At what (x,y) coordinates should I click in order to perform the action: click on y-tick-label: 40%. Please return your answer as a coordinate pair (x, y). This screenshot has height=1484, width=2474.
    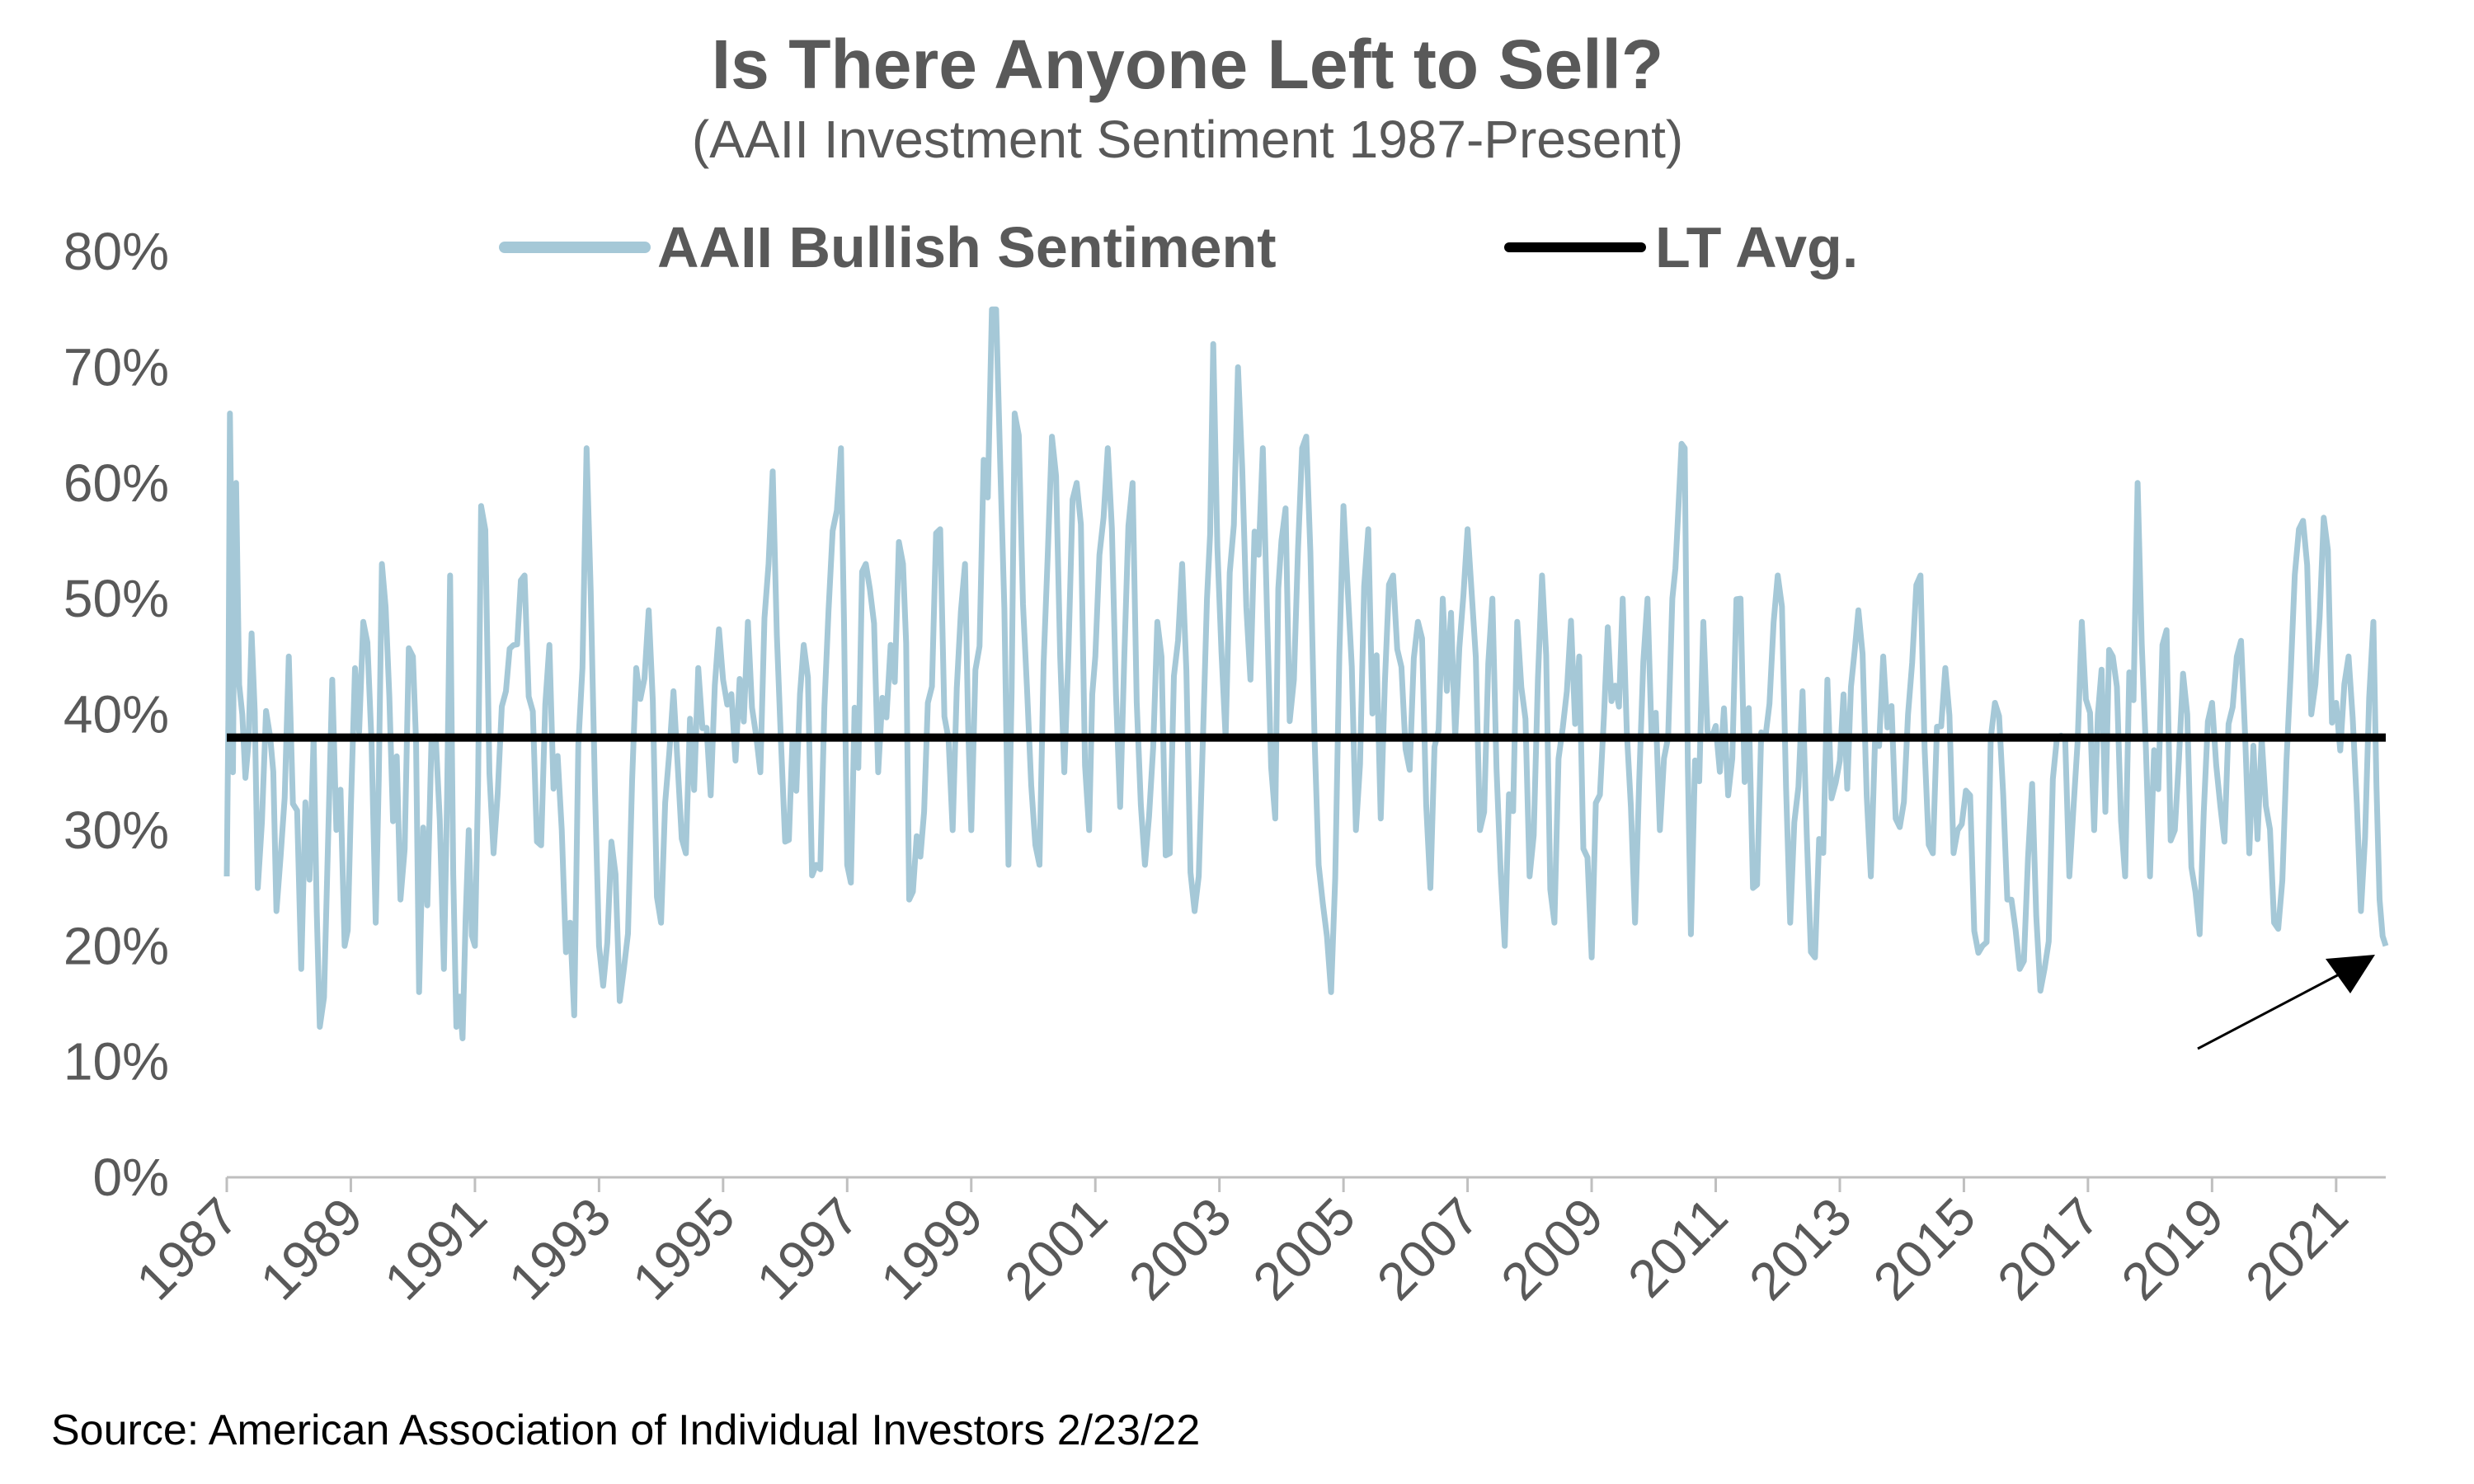
    Looking at the image, I should click on (116, 714).